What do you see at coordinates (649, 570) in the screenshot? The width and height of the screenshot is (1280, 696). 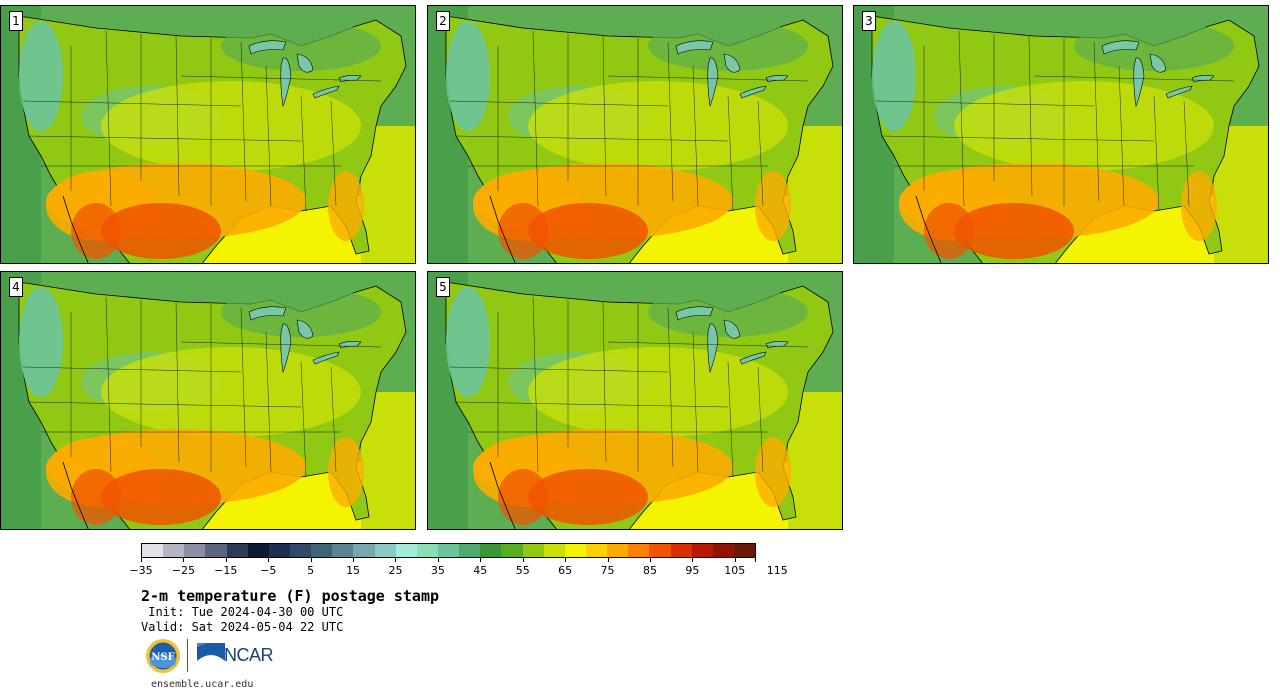 I see `colorbar-tick-label: 85` at bounding box center [649, 570].